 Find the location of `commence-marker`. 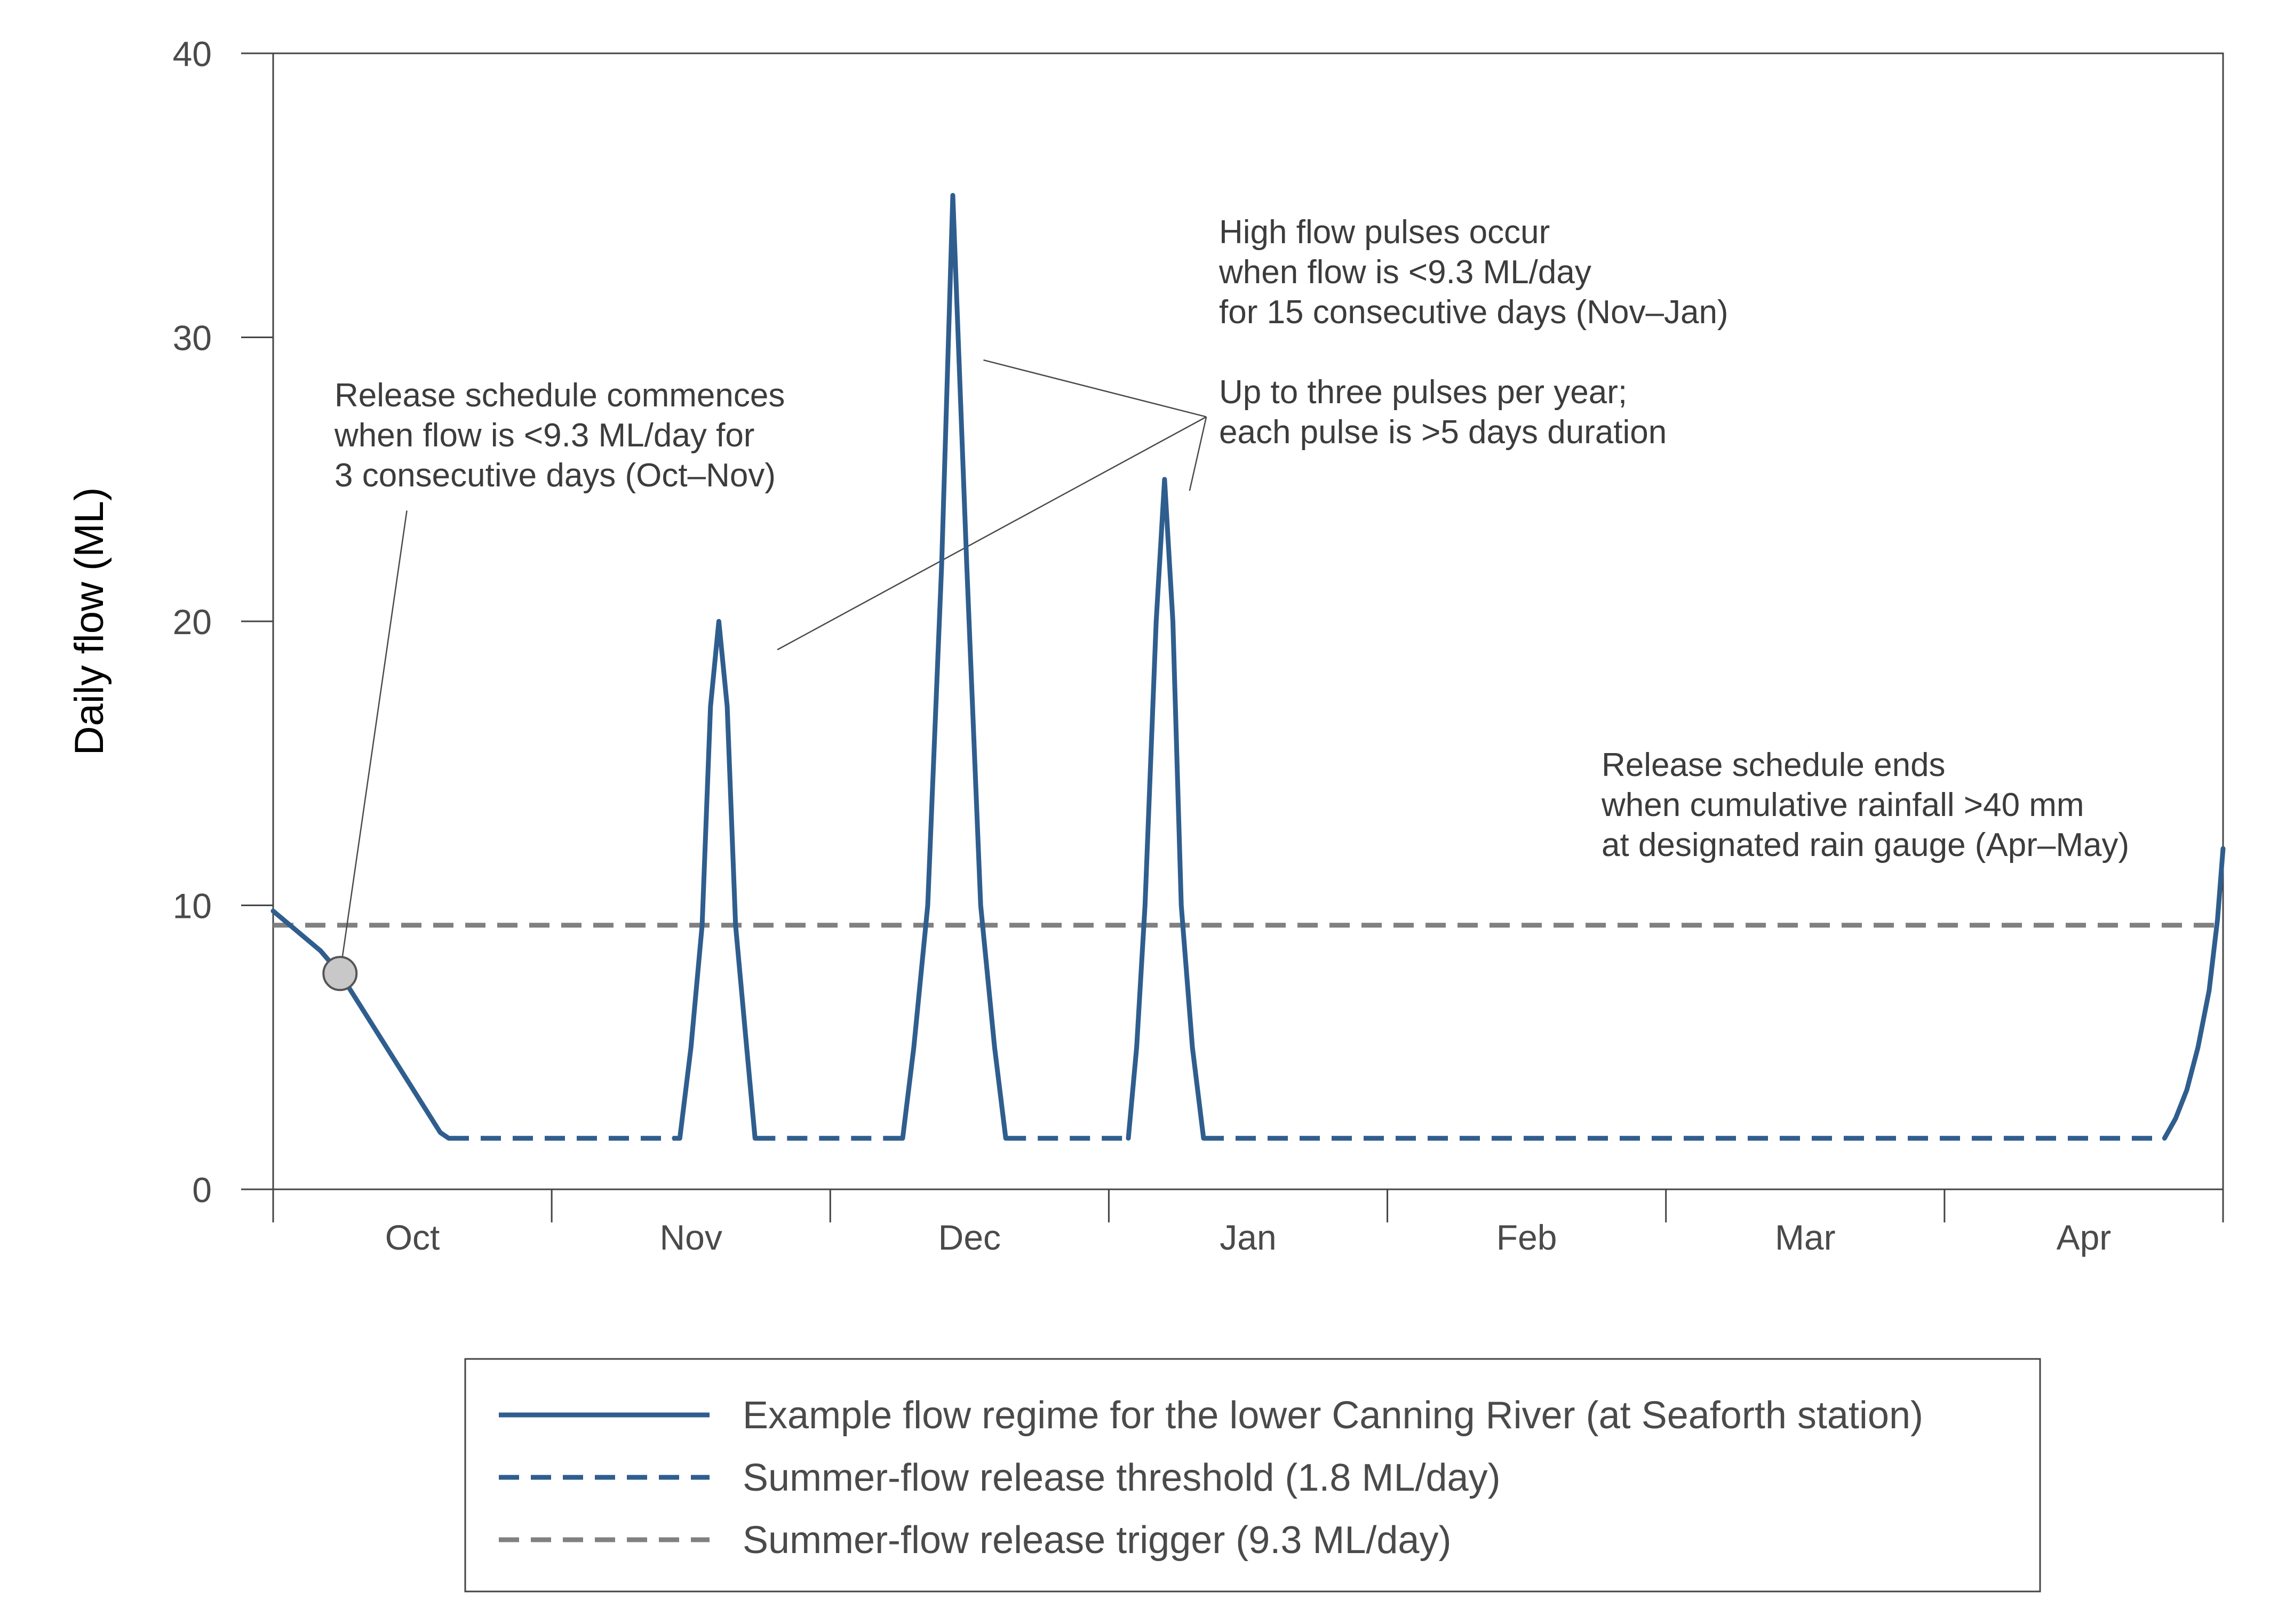

commence-marker is located at coordinates (340, 973).